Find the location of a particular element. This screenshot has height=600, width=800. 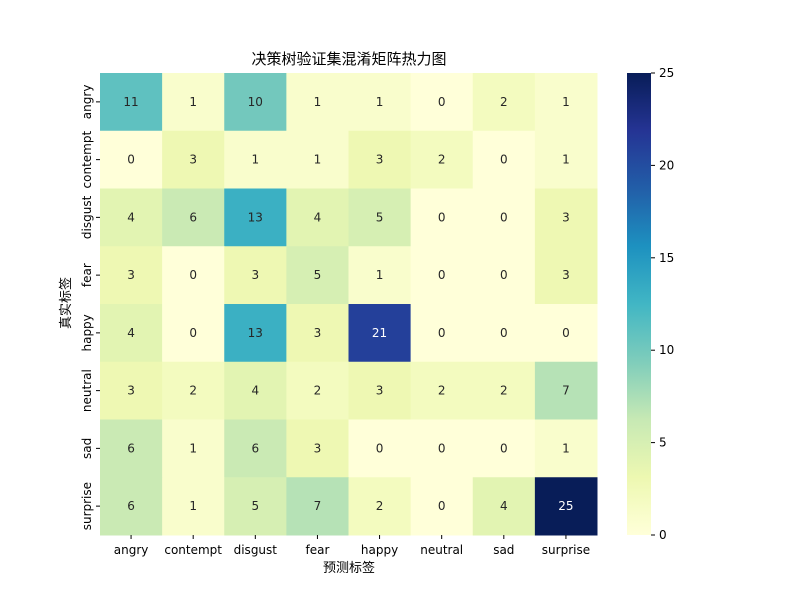

colorbar-tick-label: 0 is located at coordinates (663, 535).